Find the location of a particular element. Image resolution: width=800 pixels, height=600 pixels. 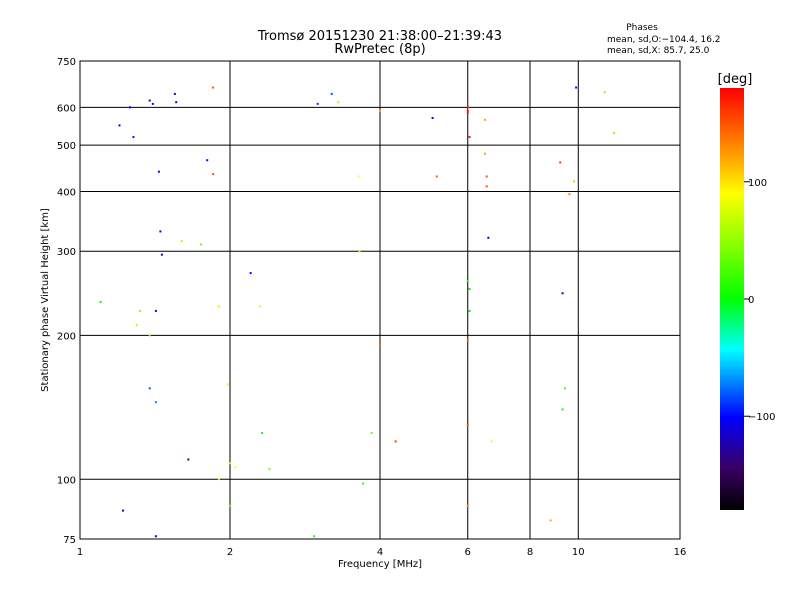

y-tick-label: 200 is located at coordinates (66, 336).